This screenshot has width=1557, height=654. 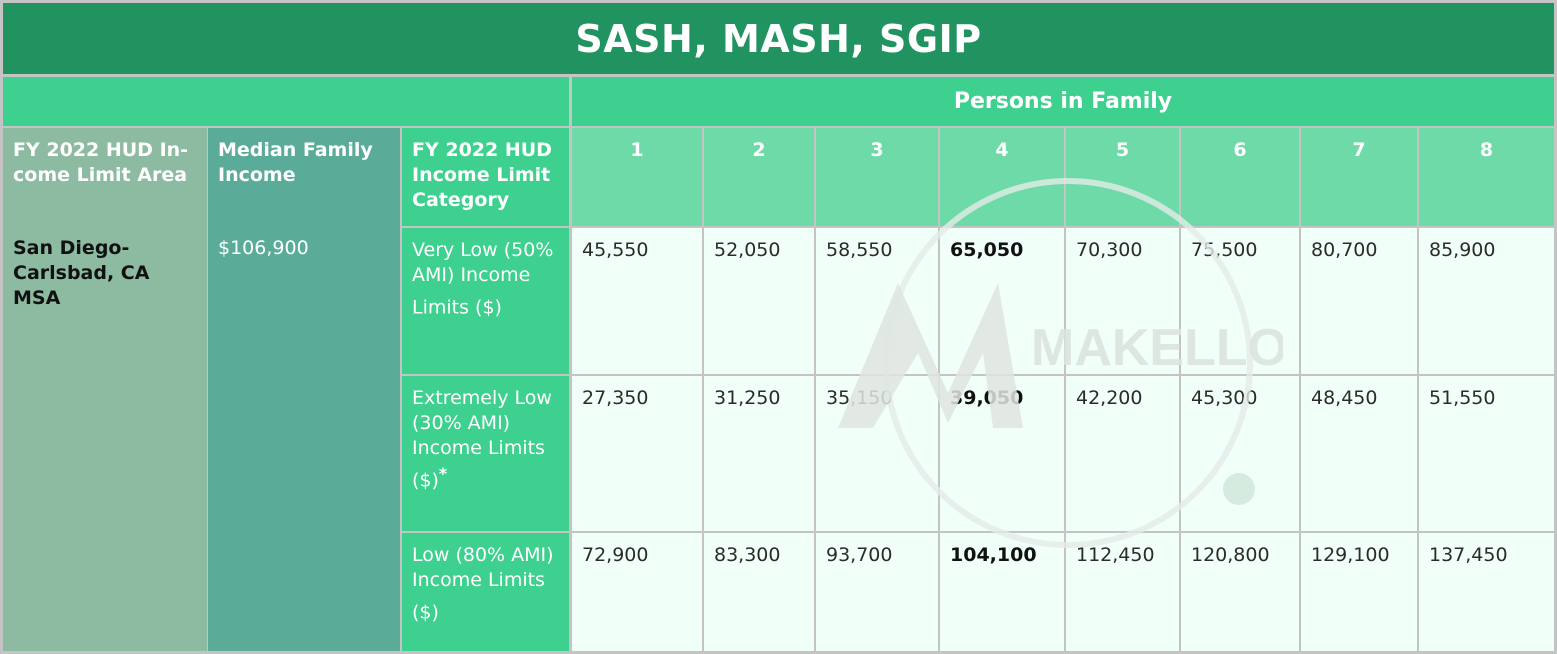 I want to click on persons-column-1: 1, so click(x=637, y=177).